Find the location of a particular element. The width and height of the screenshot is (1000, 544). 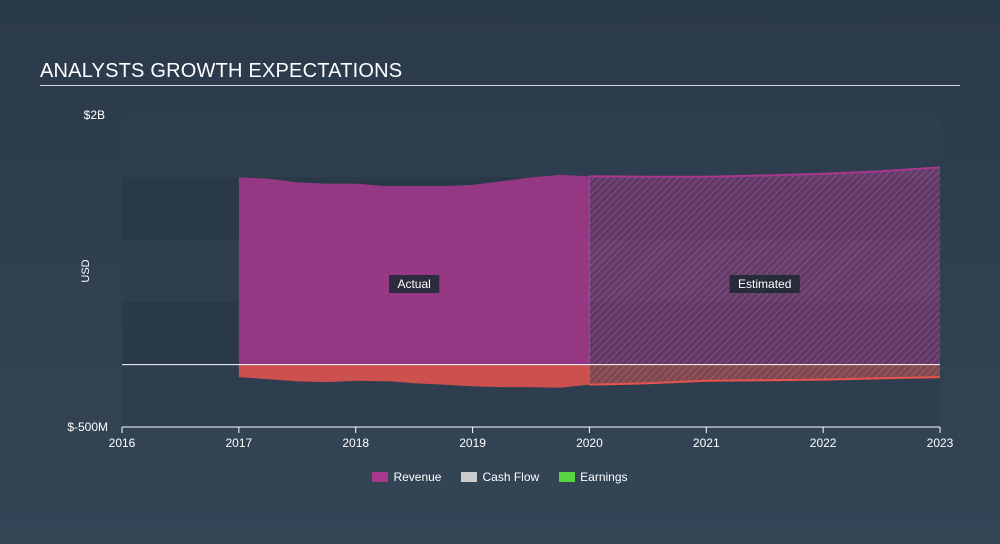

actual-label: Actual is located at coordinates (414, 284).